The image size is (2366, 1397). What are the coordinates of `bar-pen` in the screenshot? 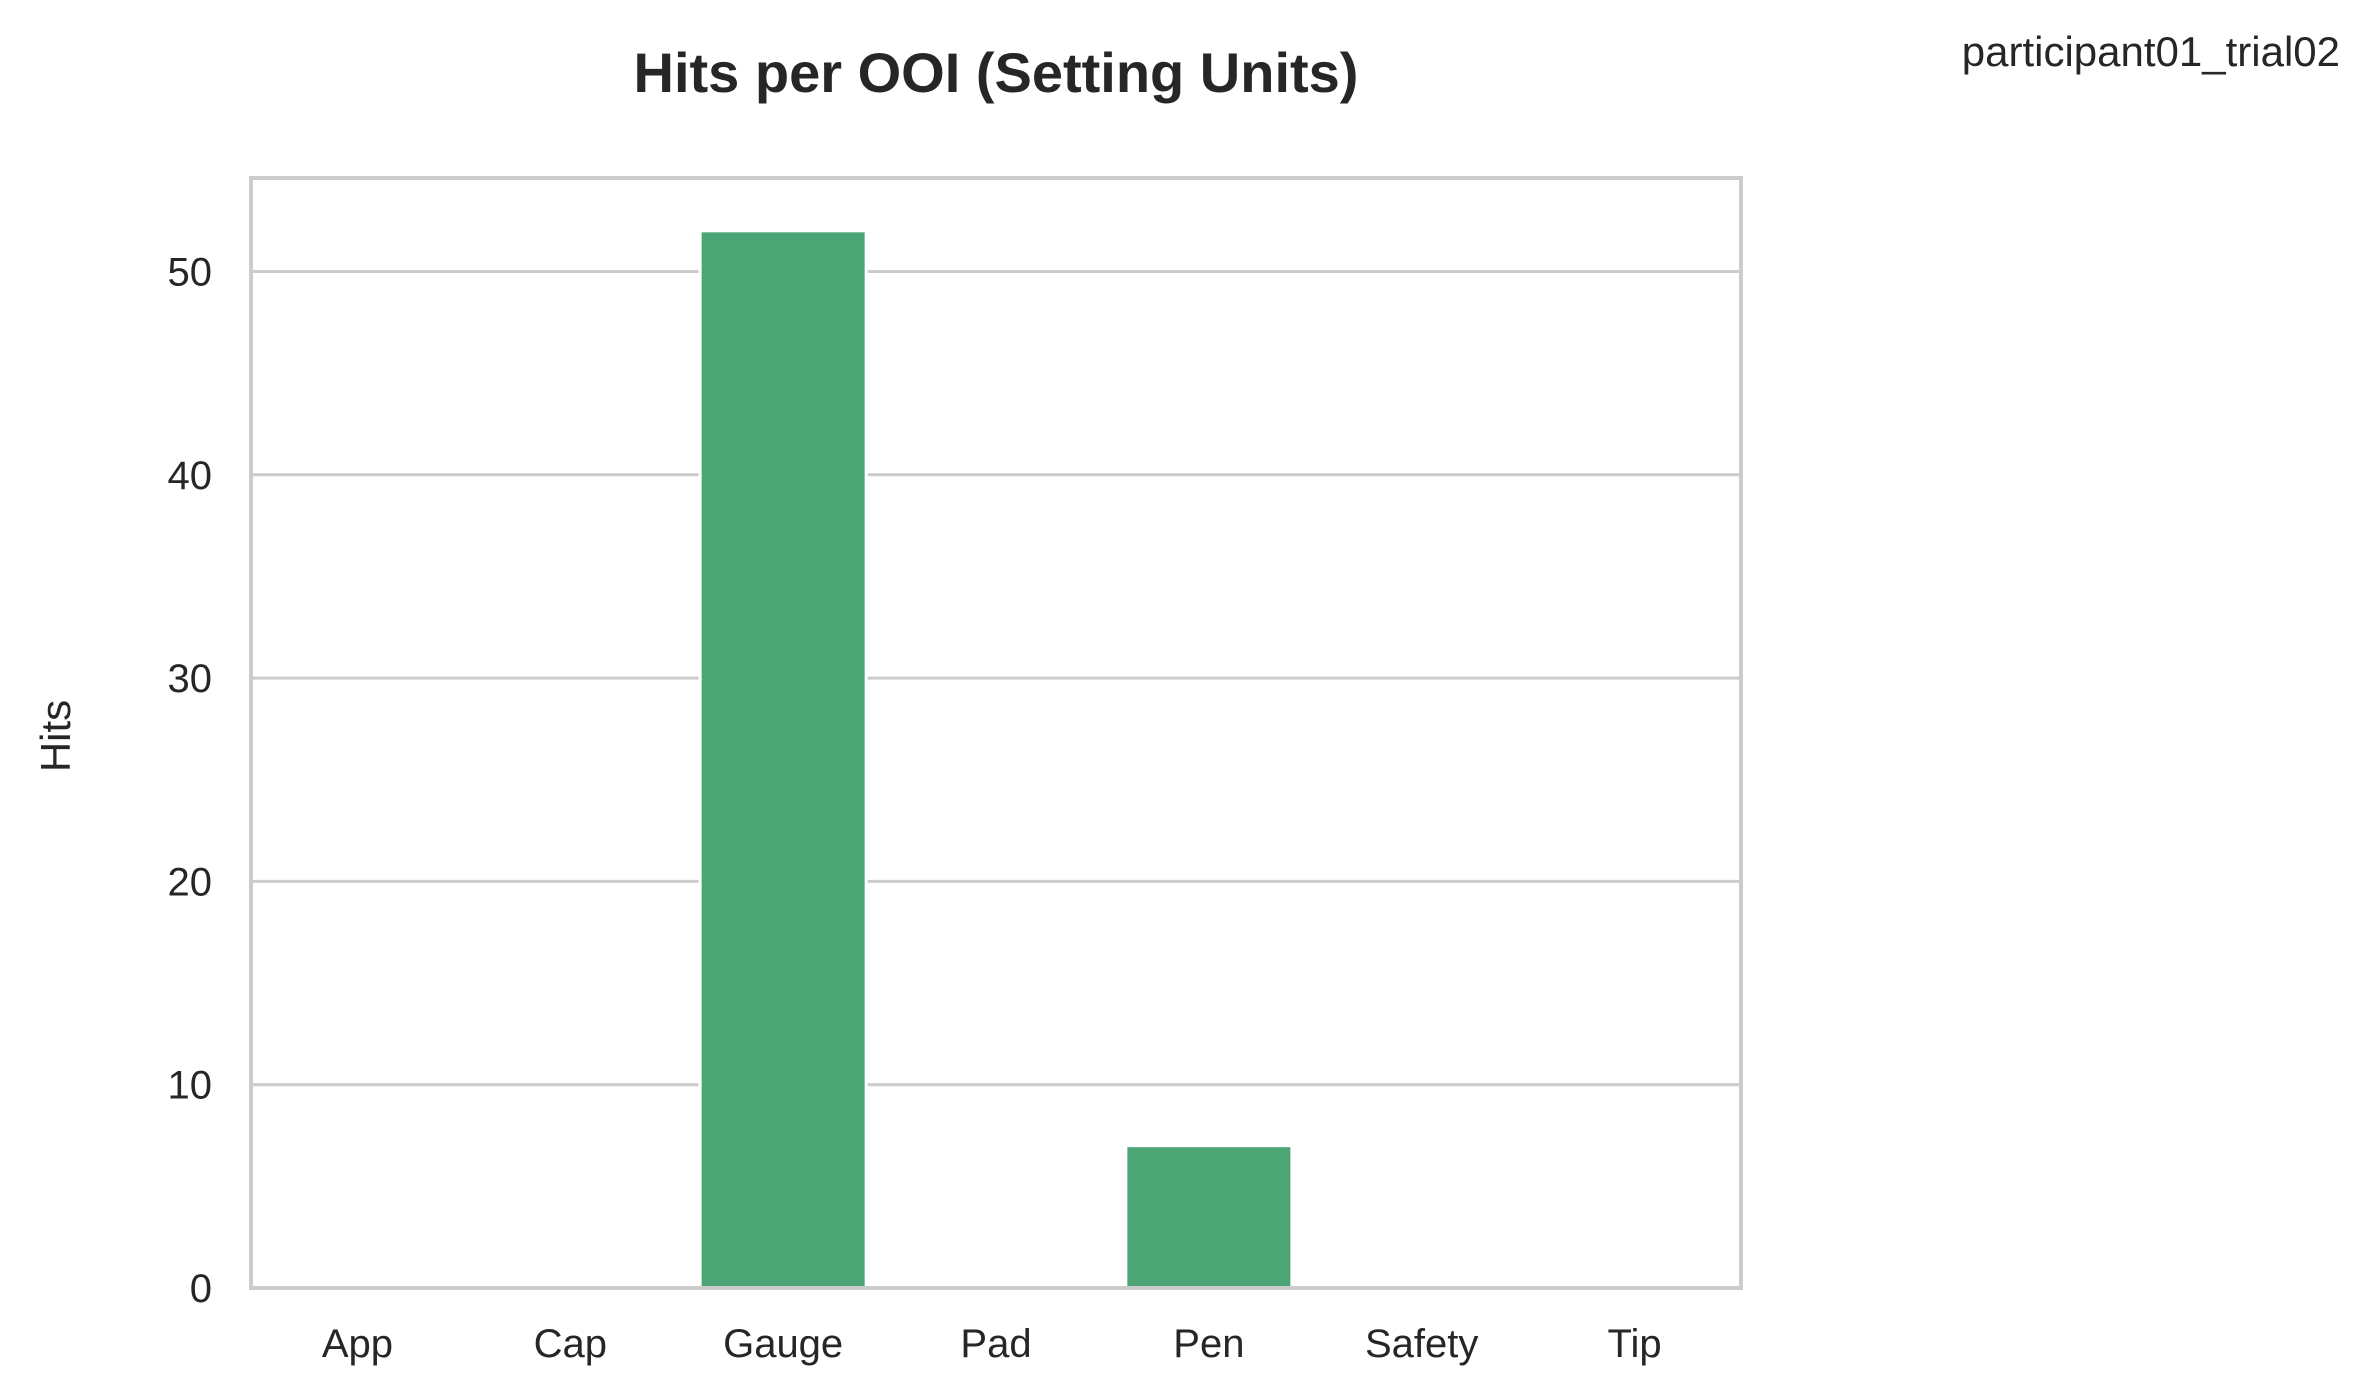 It's located at (1209, 1217).